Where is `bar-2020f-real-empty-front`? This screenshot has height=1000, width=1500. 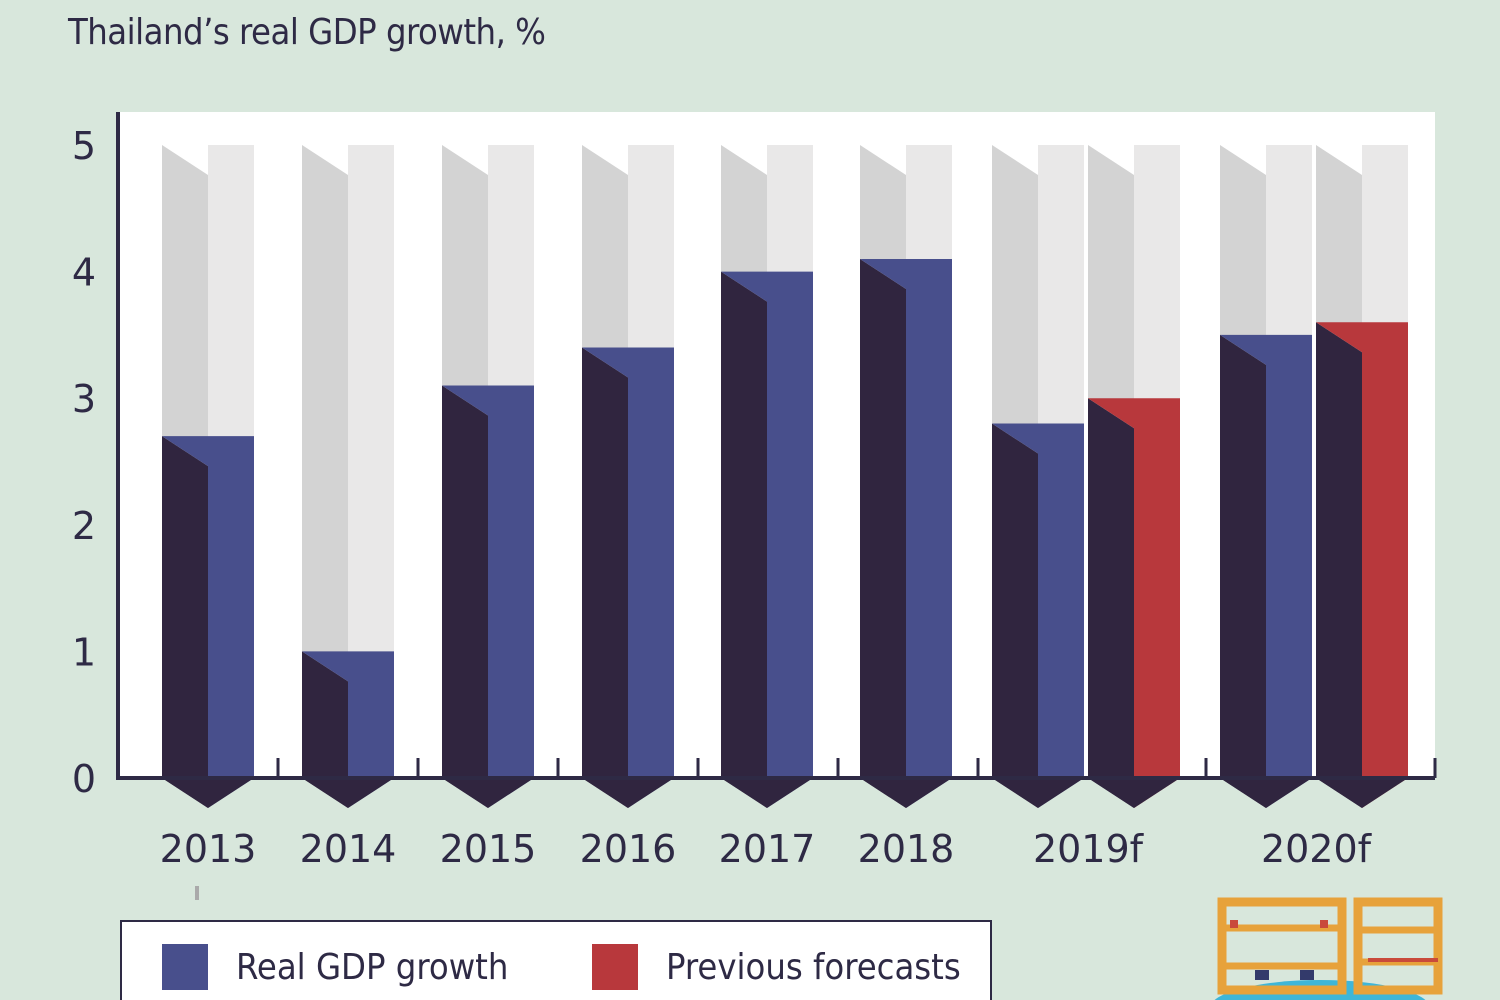
bar-2020f-real-empty-front is located at coordinates (1289, 255).